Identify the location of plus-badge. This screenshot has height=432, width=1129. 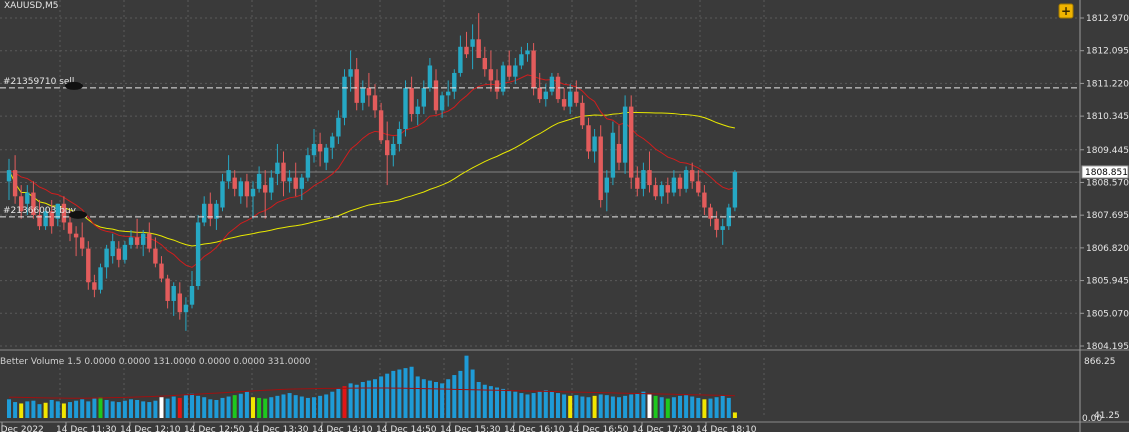
(1066, 11).